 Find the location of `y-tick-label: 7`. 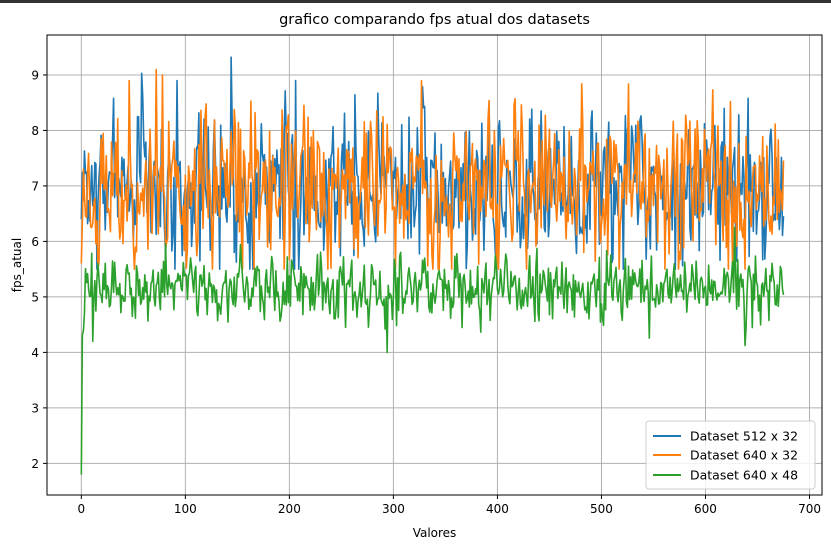

y-tick-label: 7 is located at coordinates (35, 186).